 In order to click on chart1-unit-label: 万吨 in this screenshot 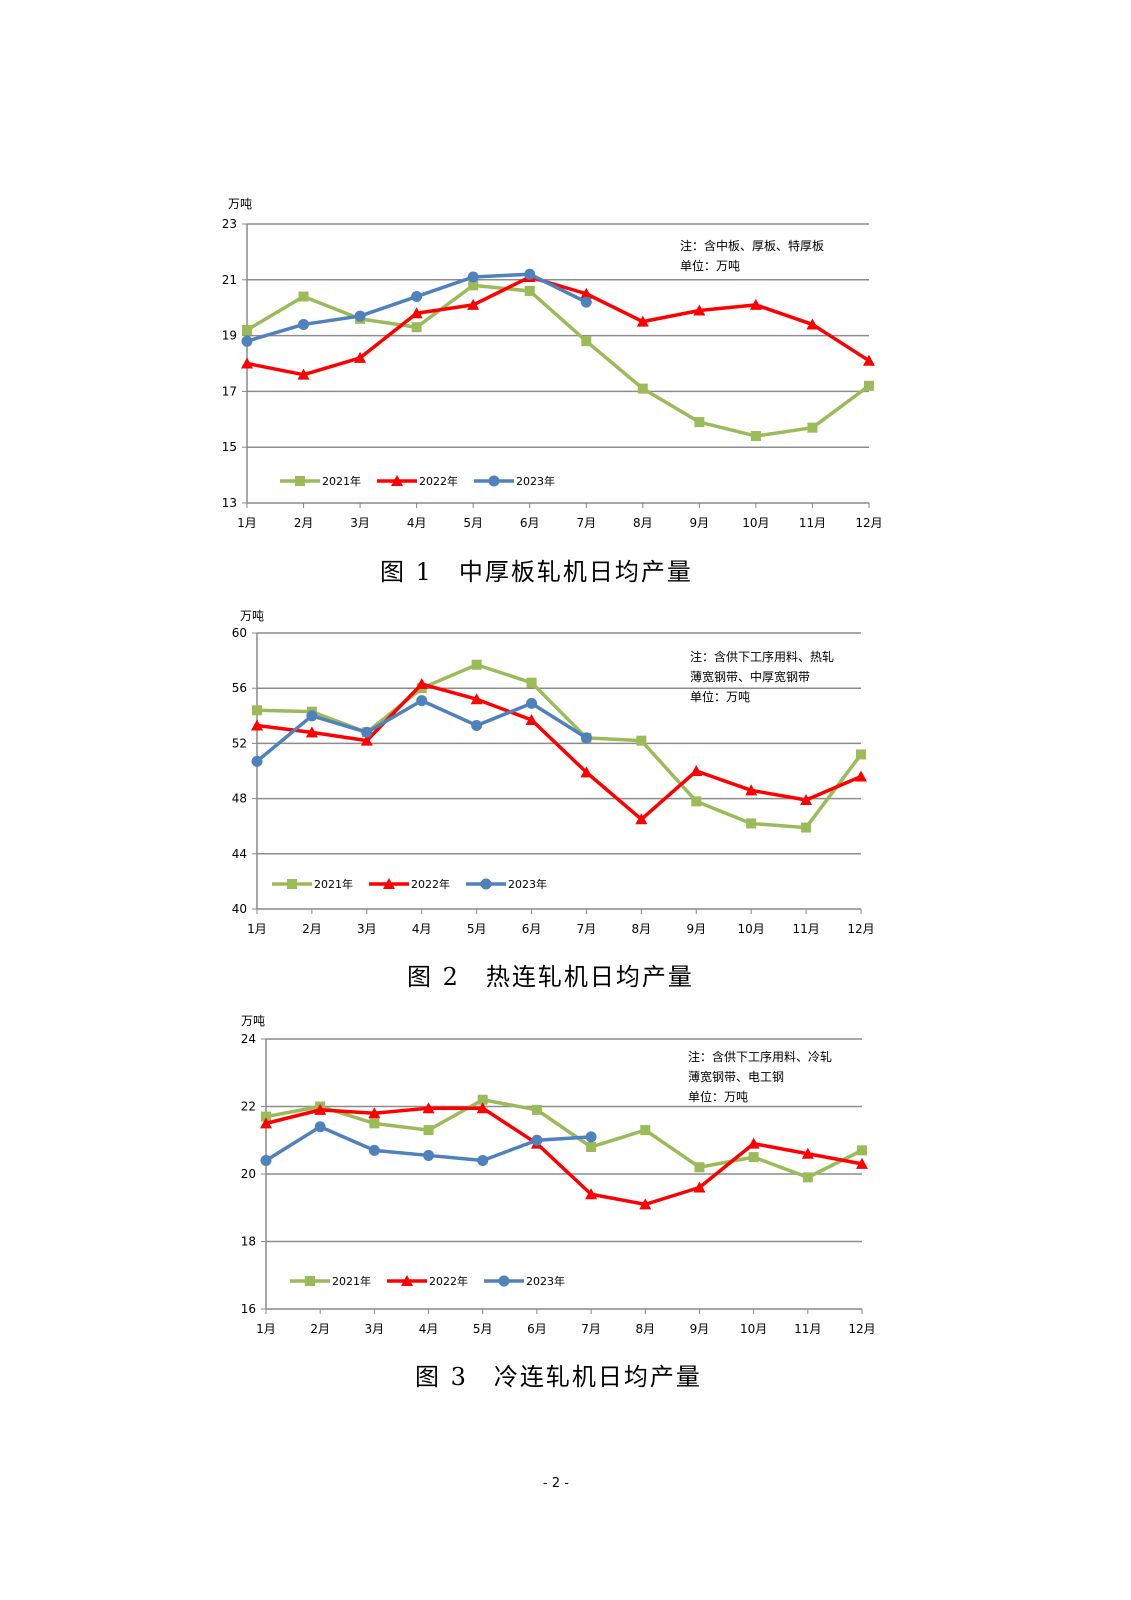, I will do `click(240, 204)`.